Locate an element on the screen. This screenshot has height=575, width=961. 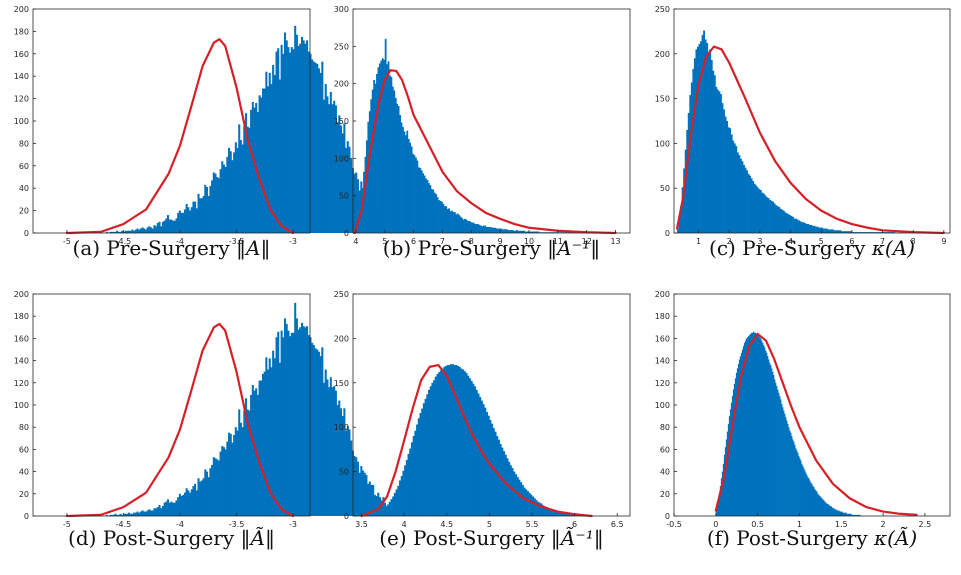
x-tick-label: 10 is located at coordinates (529, 241).